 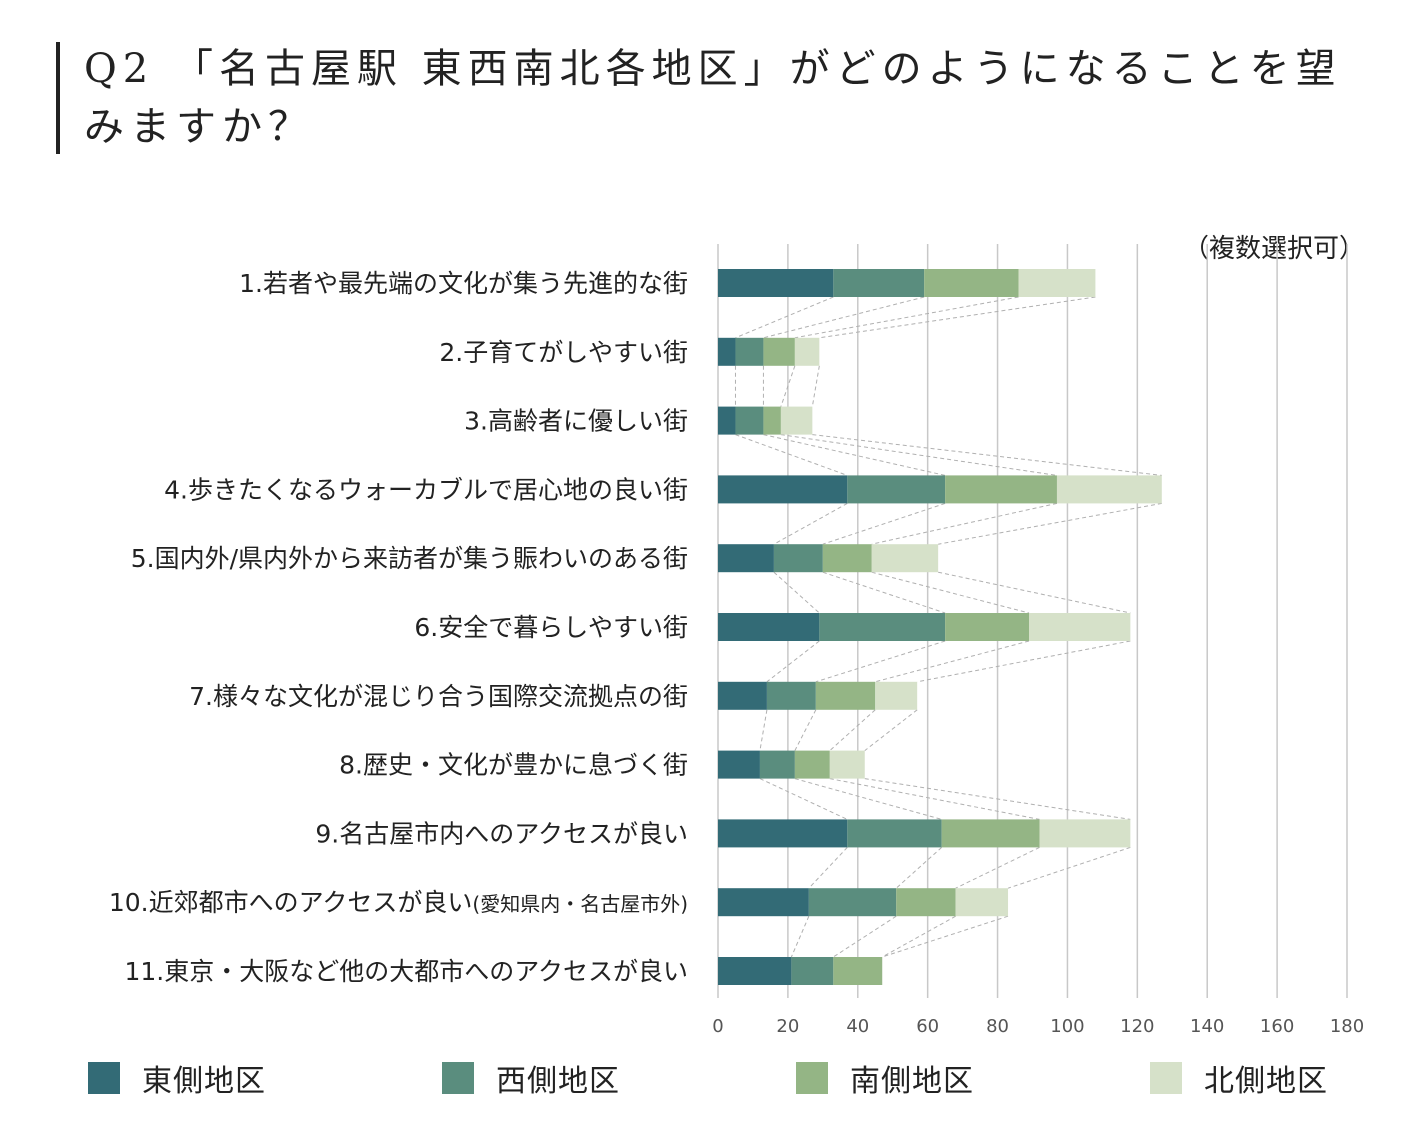 What do you see at coordinates (563, 352) in the screenshot?
I see `category-label: 2.子育てがしやすい街` at bounding box center [563, 352].